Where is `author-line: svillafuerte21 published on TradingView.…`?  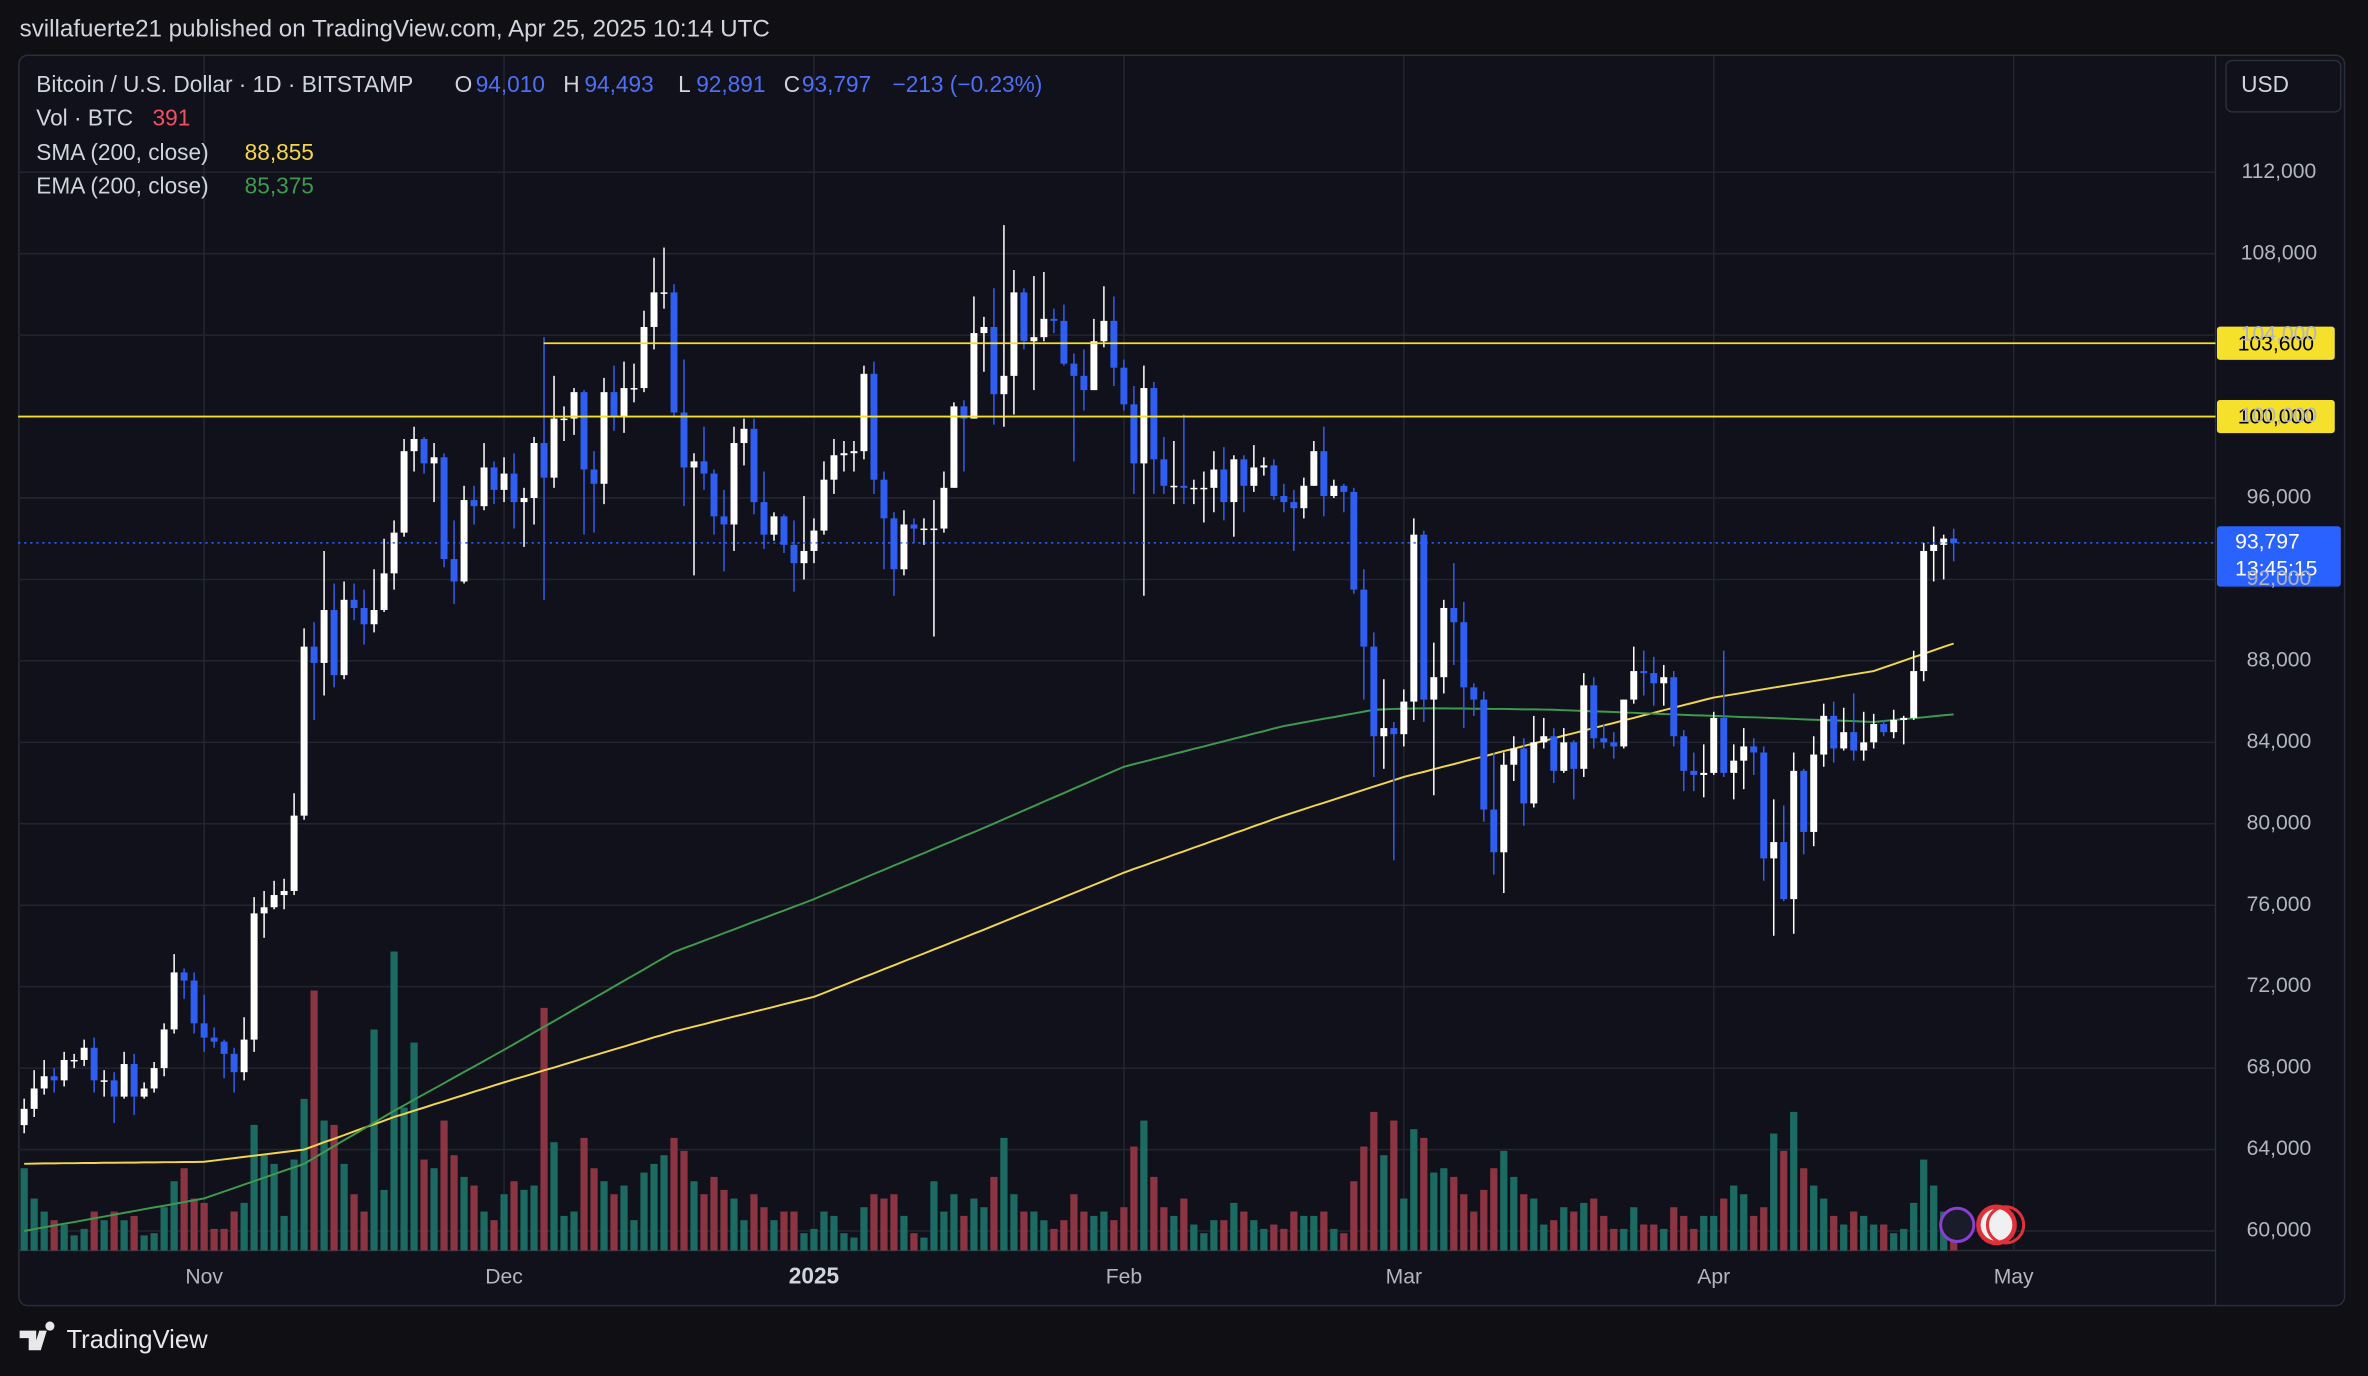
author-line: svillafuerte21 published on TradingView.… is located at coordinates (395, 29).